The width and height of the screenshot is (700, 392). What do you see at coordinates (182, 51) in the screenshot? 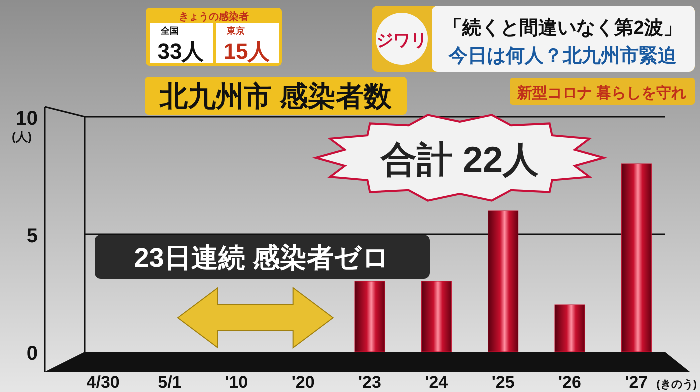
I see `text: 33人` at bounding box center [182, 51].